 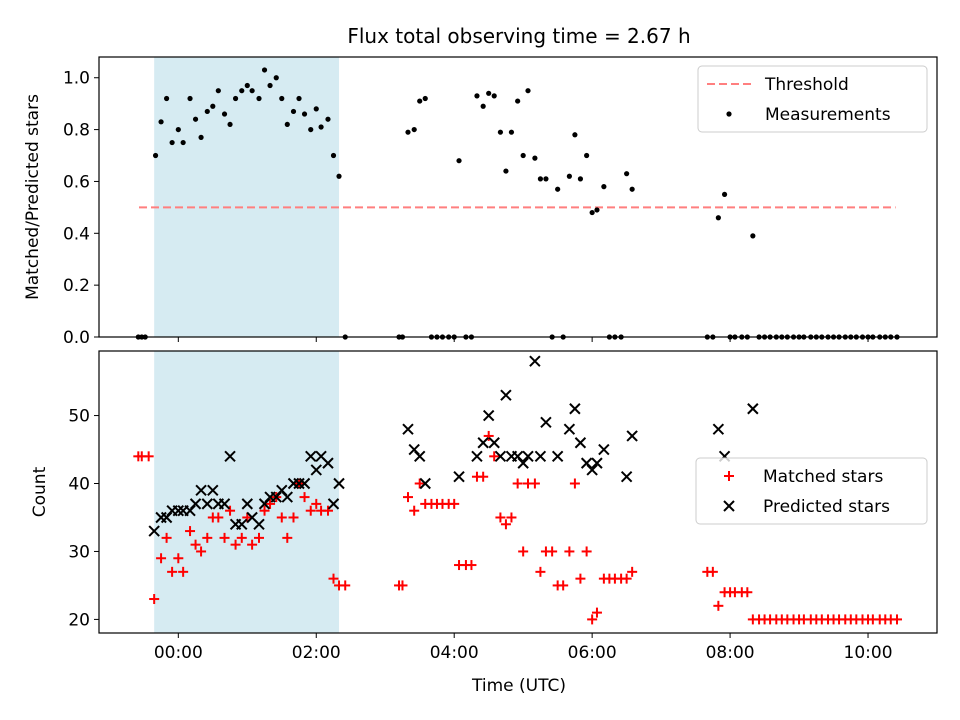 What do you see at coordinates (523, 648) in the screenshot?
I see `bottom-x-axis: 00:00 02:00 04:00 06:00 08:00 10:00` at bounding box center [523, 648].